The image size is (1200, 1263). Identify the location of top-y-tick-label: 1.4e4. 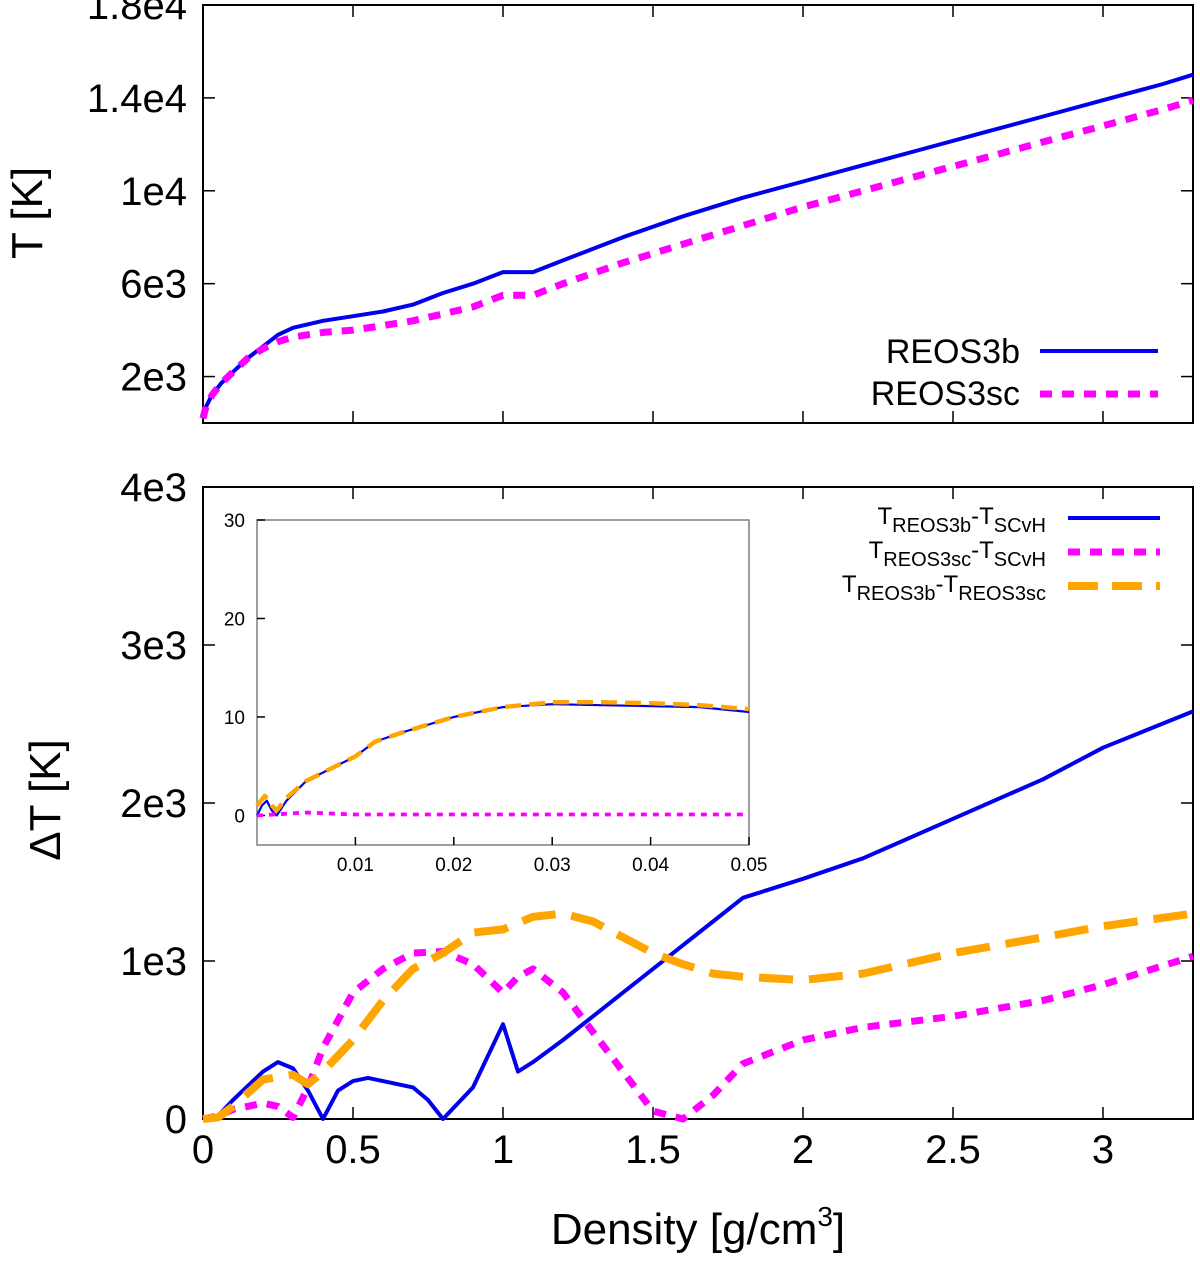
(137, 99).